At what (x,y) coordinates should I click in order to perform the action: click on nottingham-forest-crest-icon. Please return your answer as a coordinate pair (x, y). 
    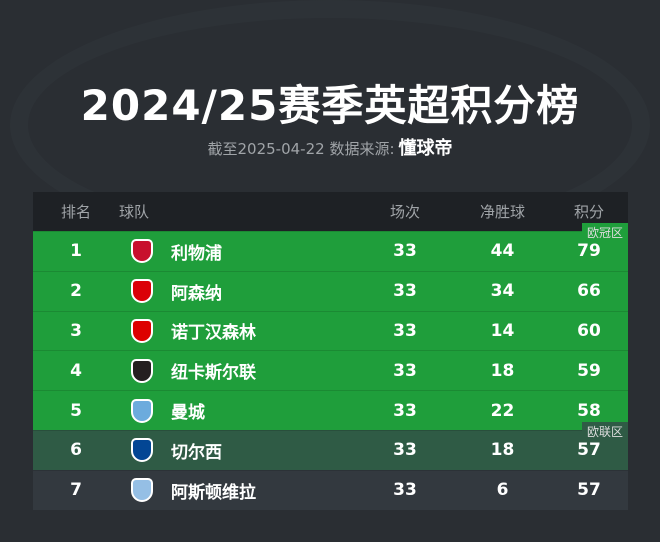
    Looking at the image, I should click on (142, 330).